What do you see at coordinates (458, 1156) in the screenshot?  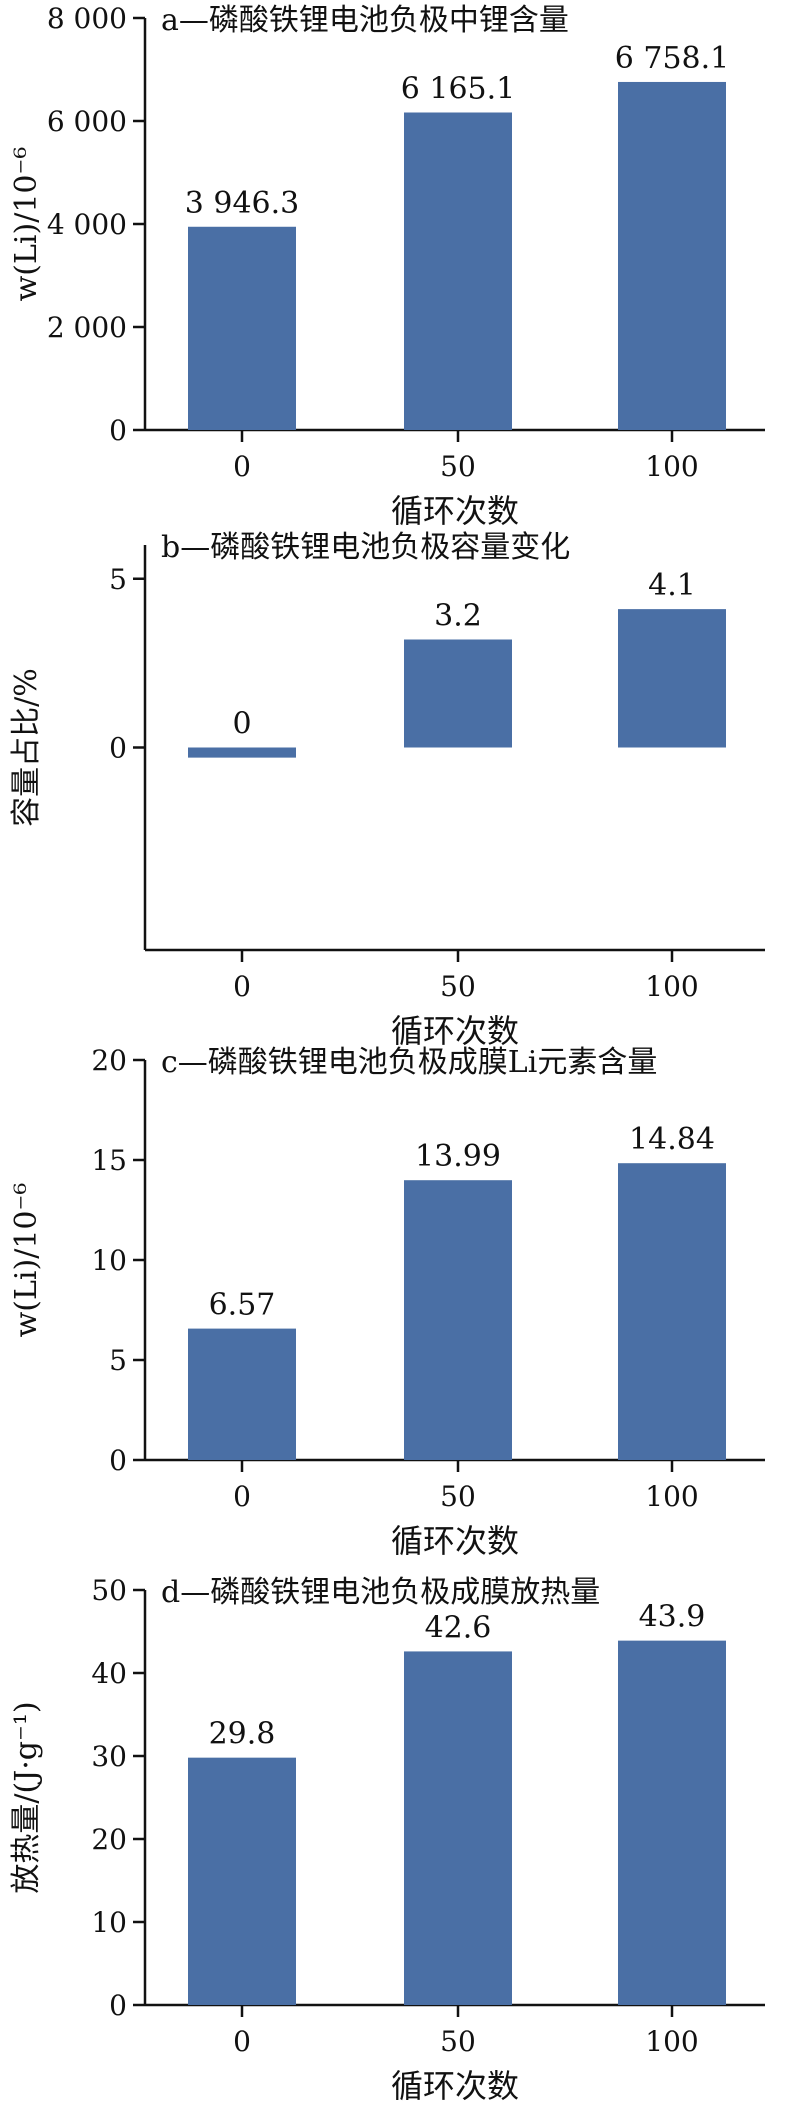 I see `bar-value-label: 13.99` at bounding box center [458, 1156].